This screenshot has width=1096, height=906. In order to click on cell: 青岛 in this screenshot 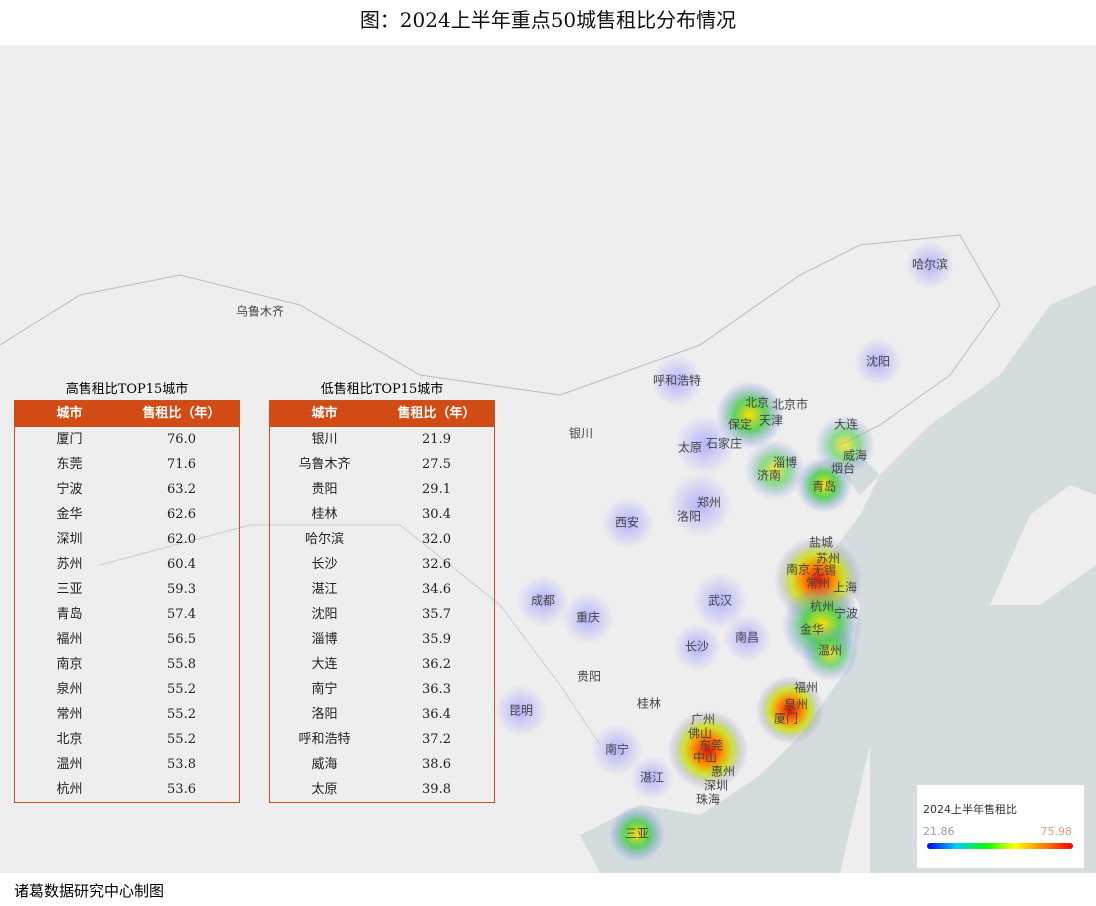, I will do `click(69, 614)`.